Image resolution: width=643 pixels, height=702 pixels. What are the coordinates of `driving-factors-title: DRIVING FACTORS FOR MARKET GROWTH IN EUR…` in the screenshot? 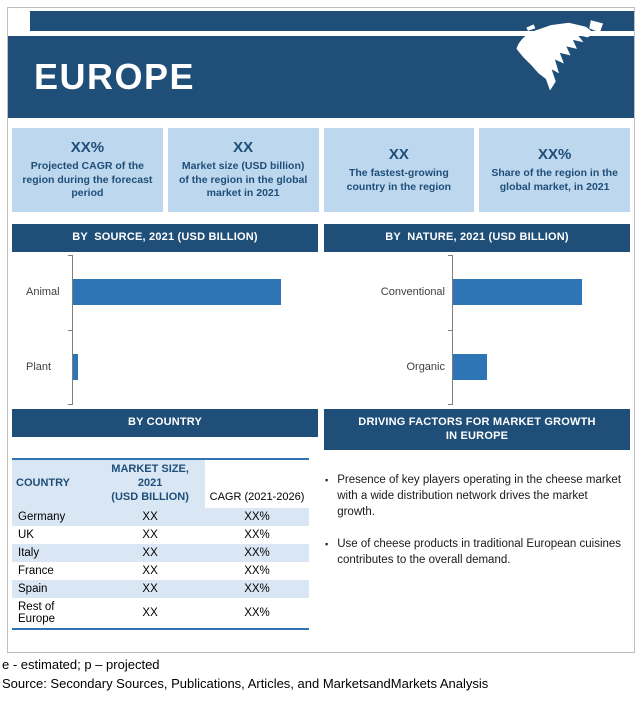 It's located at (477, 429).